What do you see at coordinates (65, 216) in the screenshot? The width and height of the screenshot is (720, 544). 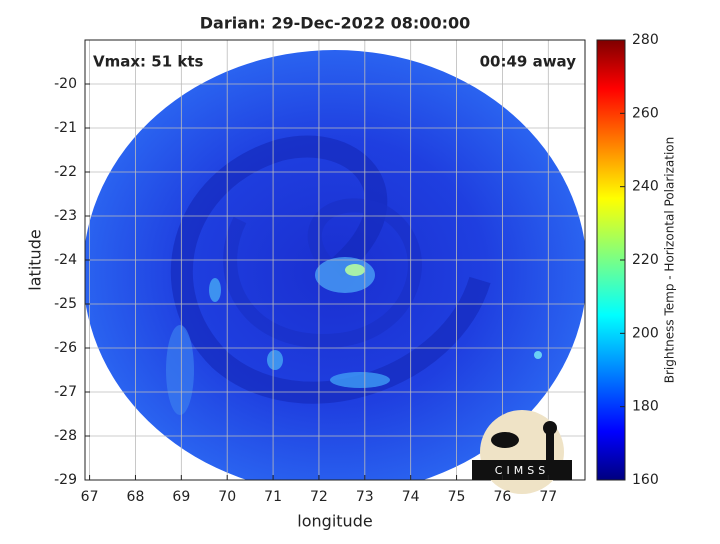 I see `y-tick-label: -23` at bounding box center [65, 216].